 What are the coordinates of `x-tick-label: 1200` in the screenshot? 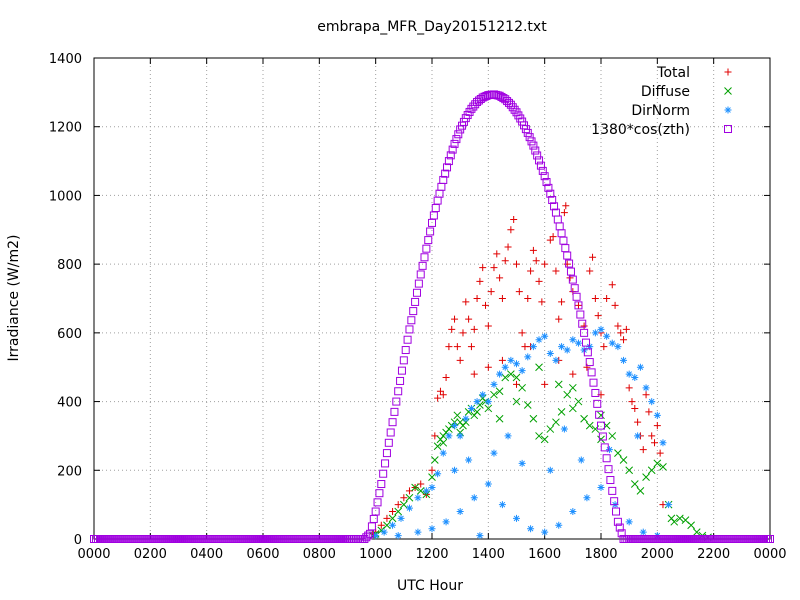 It's located at (431, 554).